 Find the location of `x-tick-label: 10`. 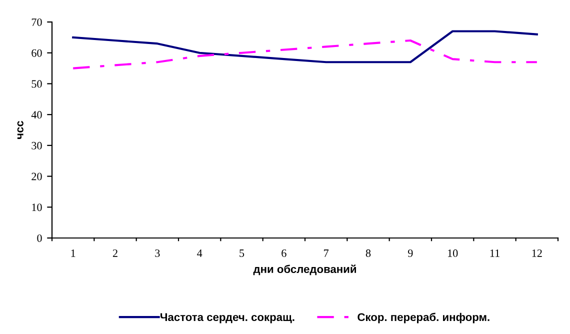

x-tick-label: 10 is located at coordinates (453, 253).